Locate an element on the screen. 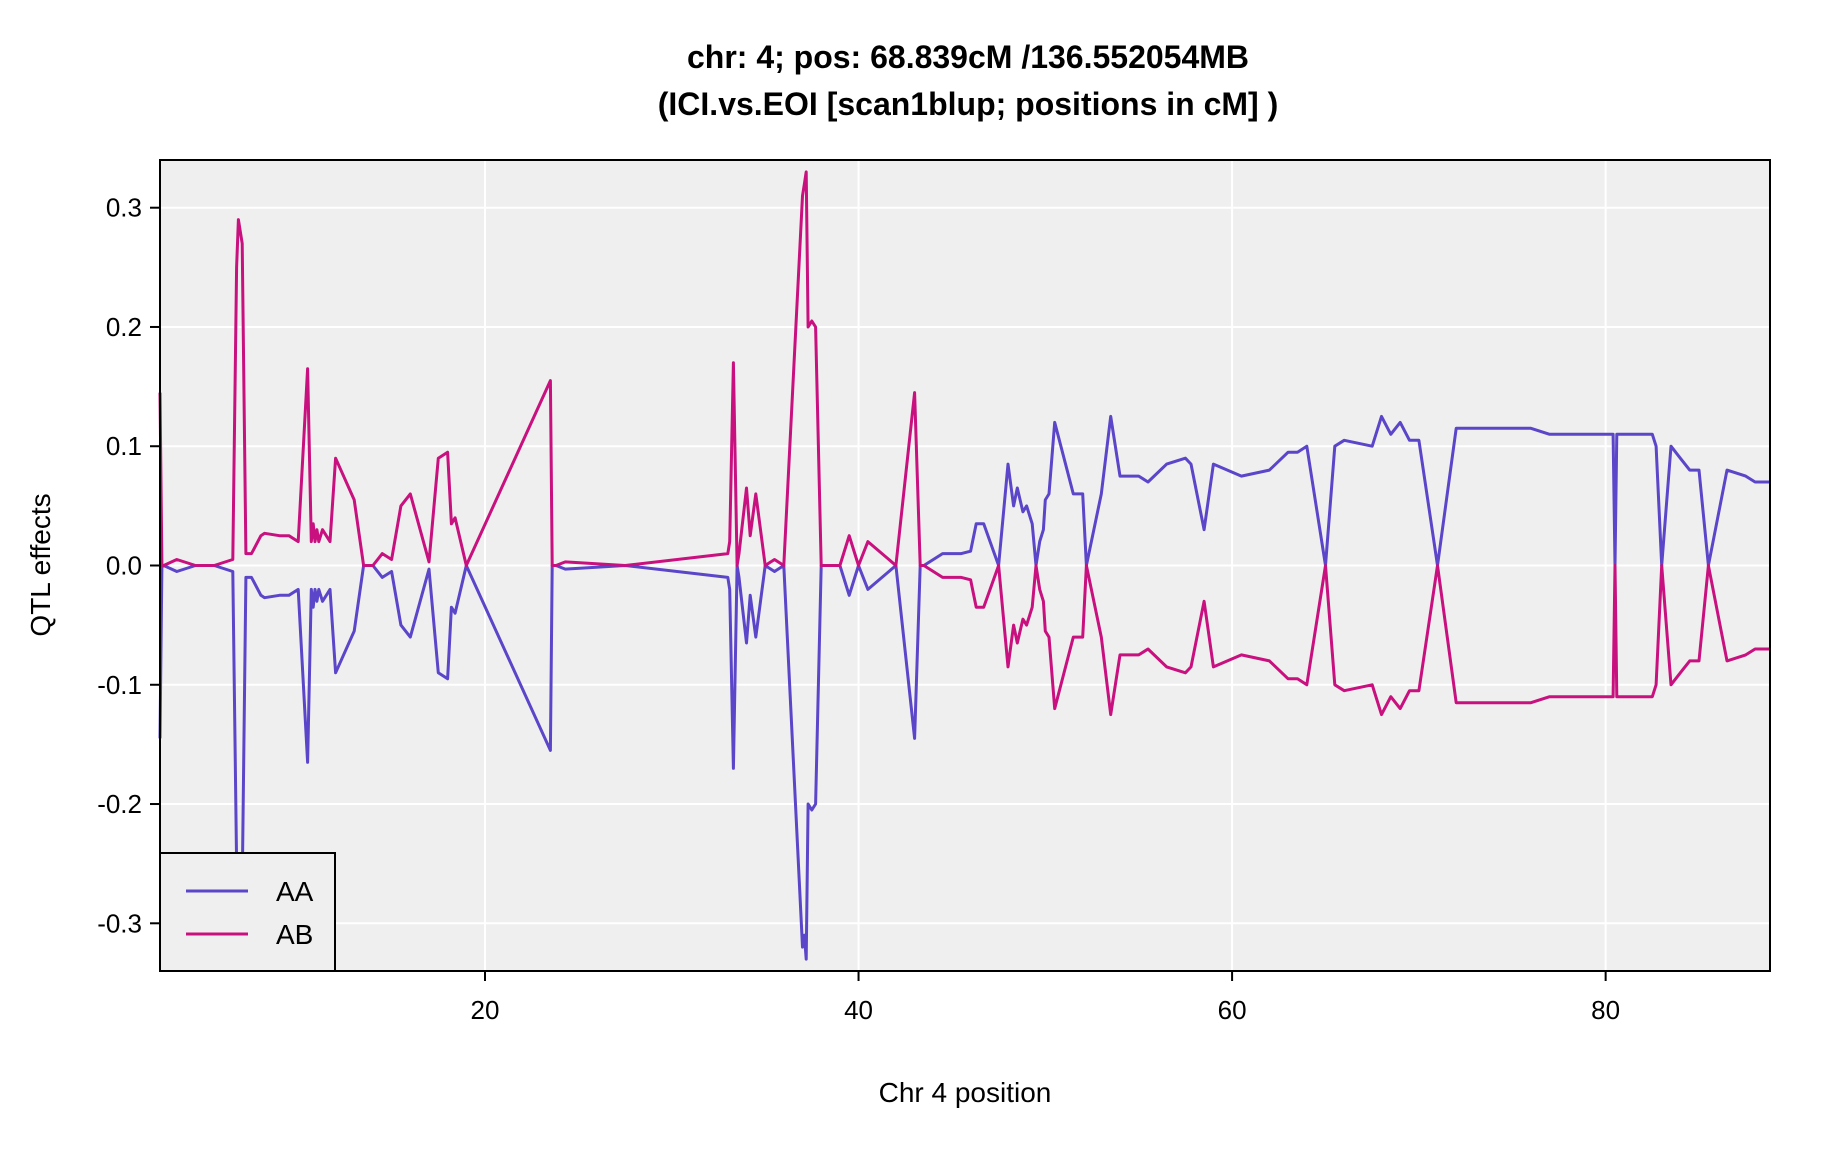 This screenshot has height=1152, width=1824. x-tick-label: 40 is located at coordinates (858, 1010).